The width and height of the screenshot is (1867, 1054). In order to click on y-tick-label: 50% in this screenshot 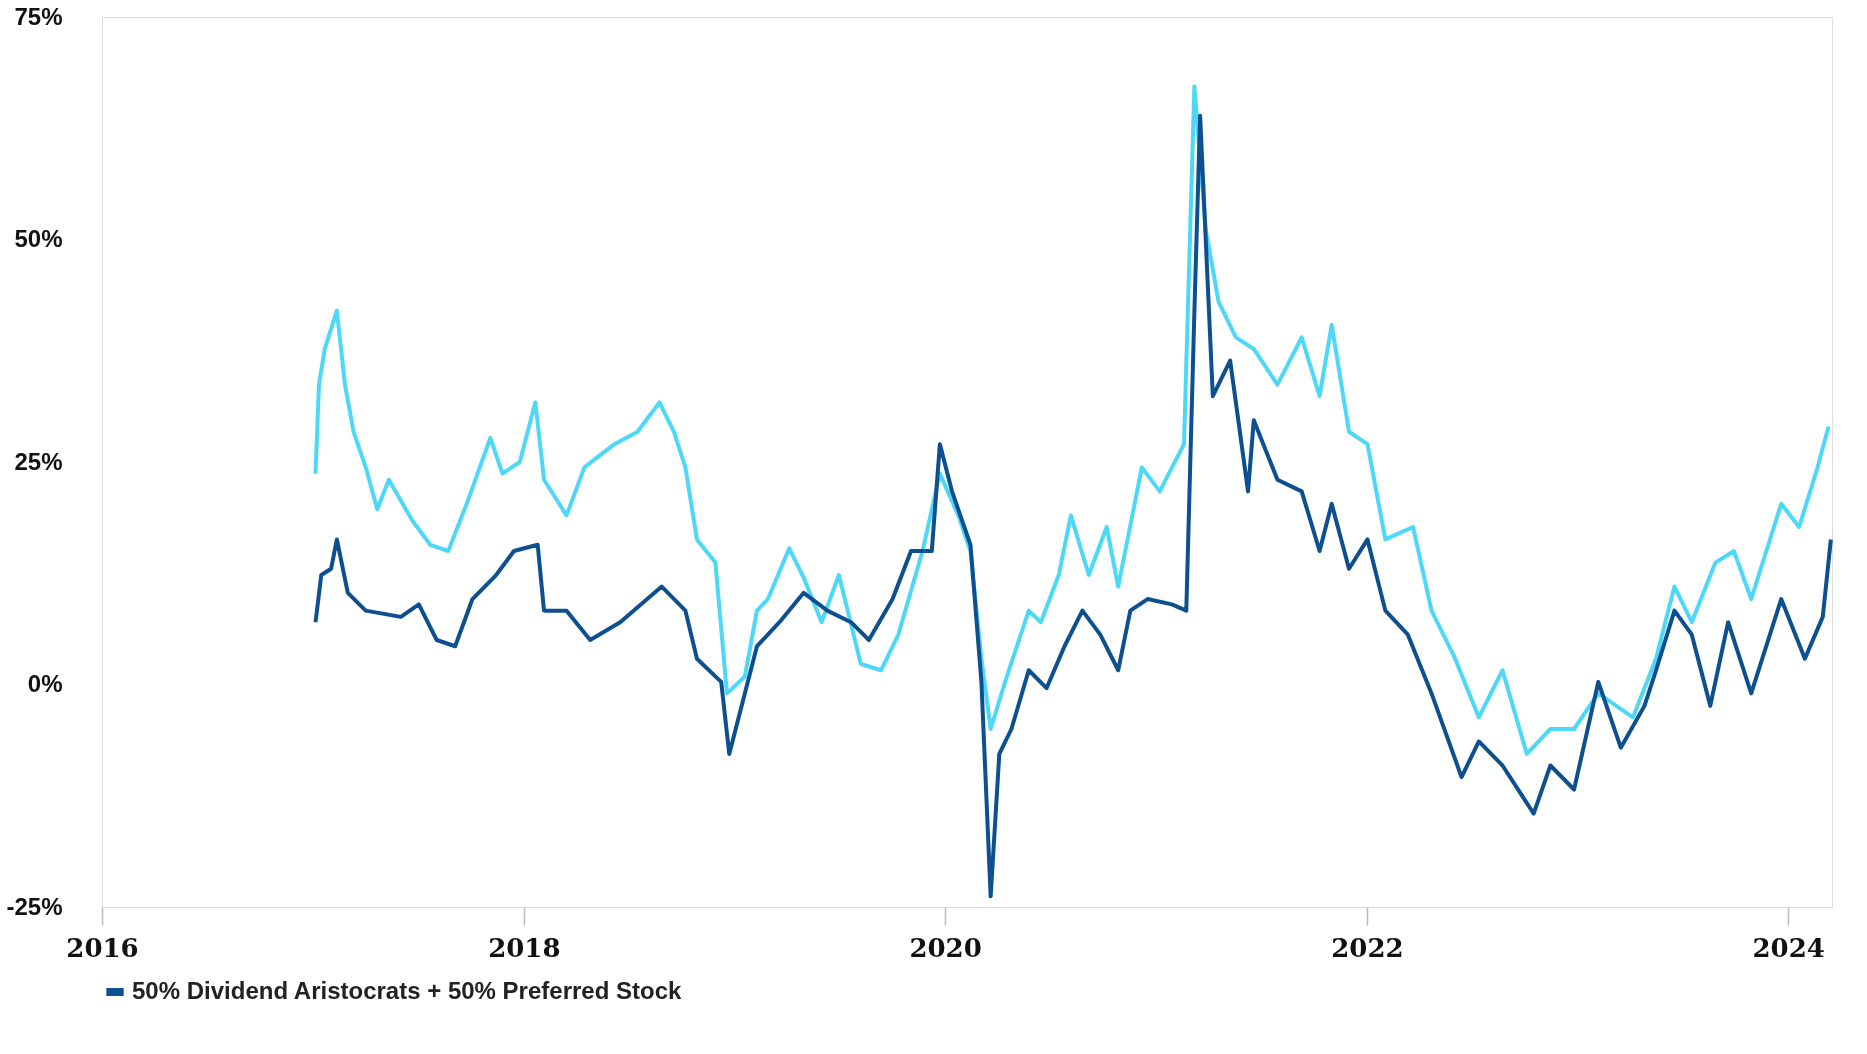, I will do `click(38, 238)`.